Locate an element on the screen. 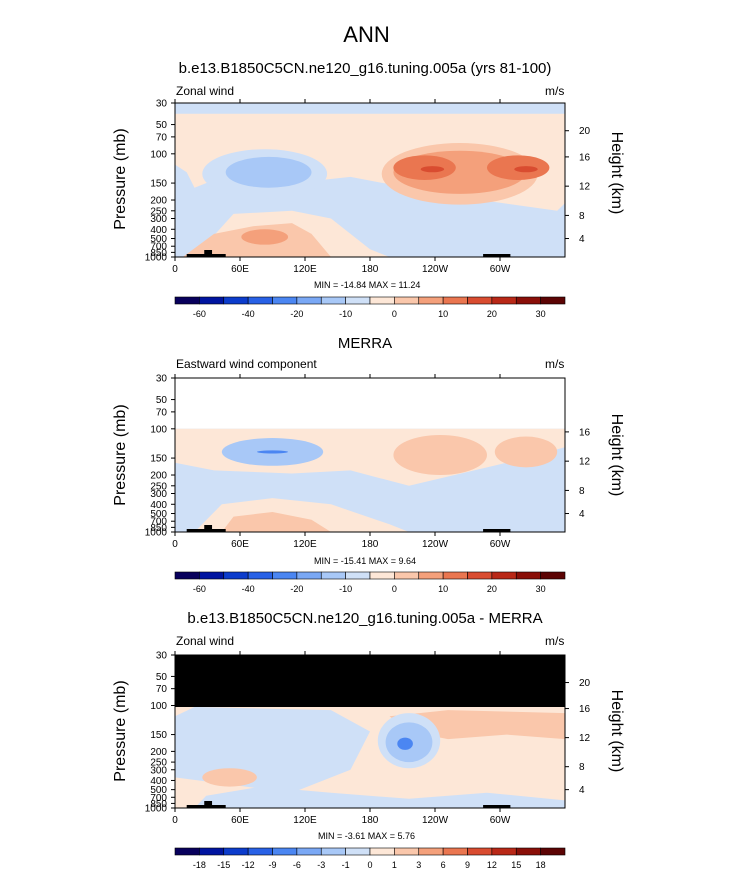 Image resolution: width=733 pixels, height=872 pixels. panel1-y2tick-label: 16 is located at coordinates (585, 157).